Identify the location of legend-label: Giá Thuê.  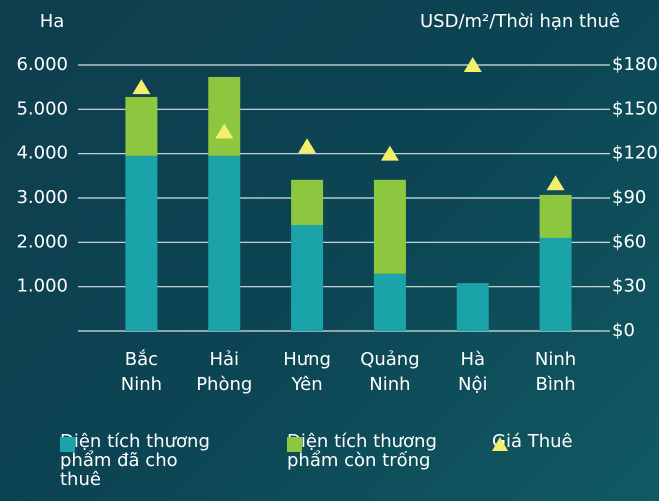
(532, 441).